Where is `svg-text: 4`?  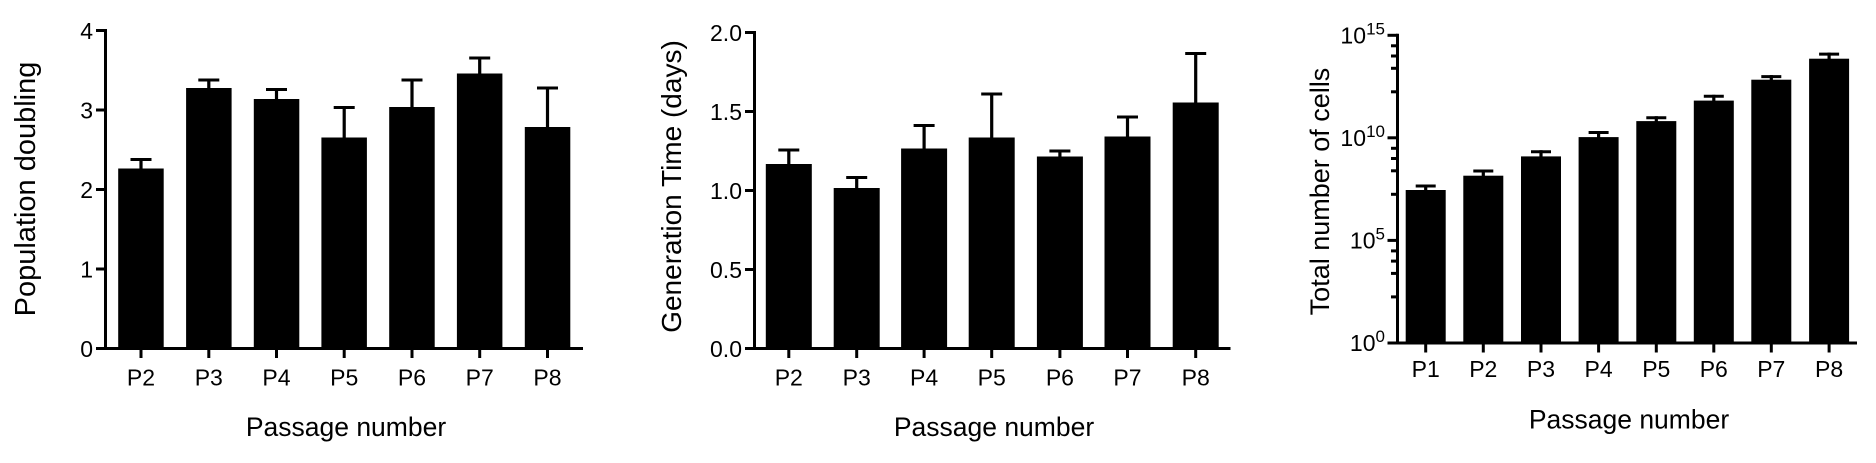
svg-text: 4 is located at coordinates (86, 31).